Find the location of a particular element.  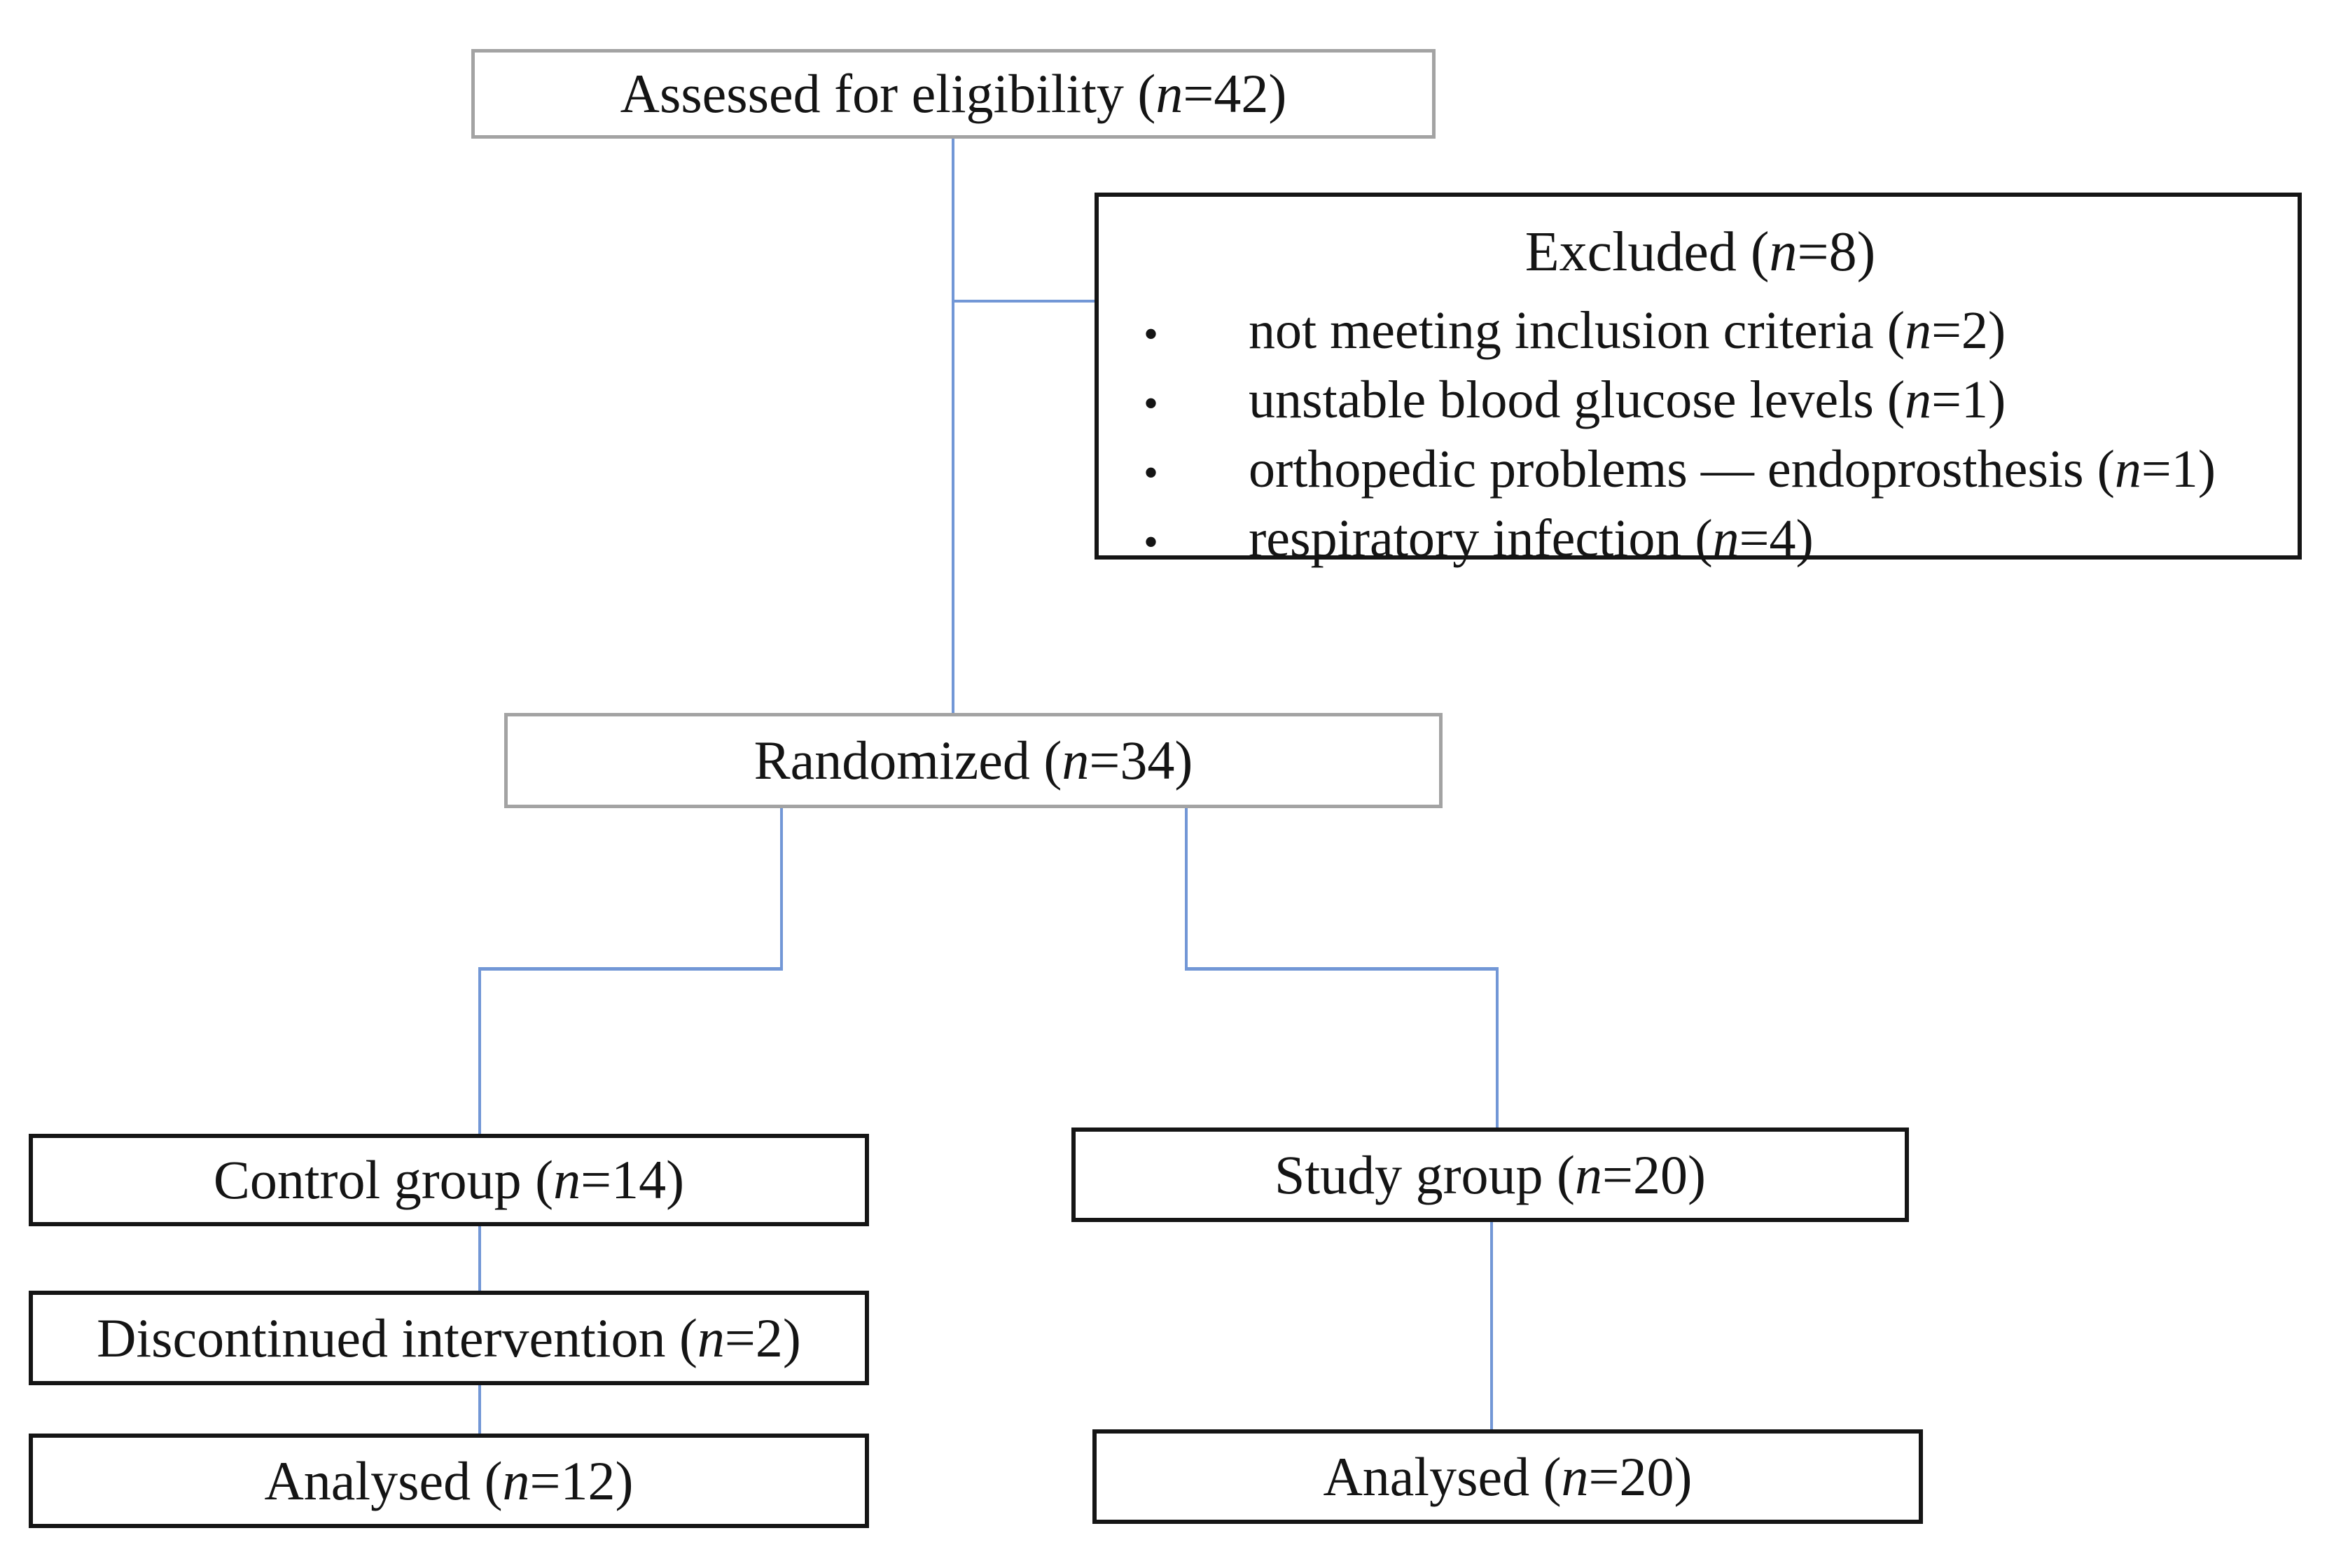

node-label: Analysed (n=20) is located at coordinates (1508, 1476).